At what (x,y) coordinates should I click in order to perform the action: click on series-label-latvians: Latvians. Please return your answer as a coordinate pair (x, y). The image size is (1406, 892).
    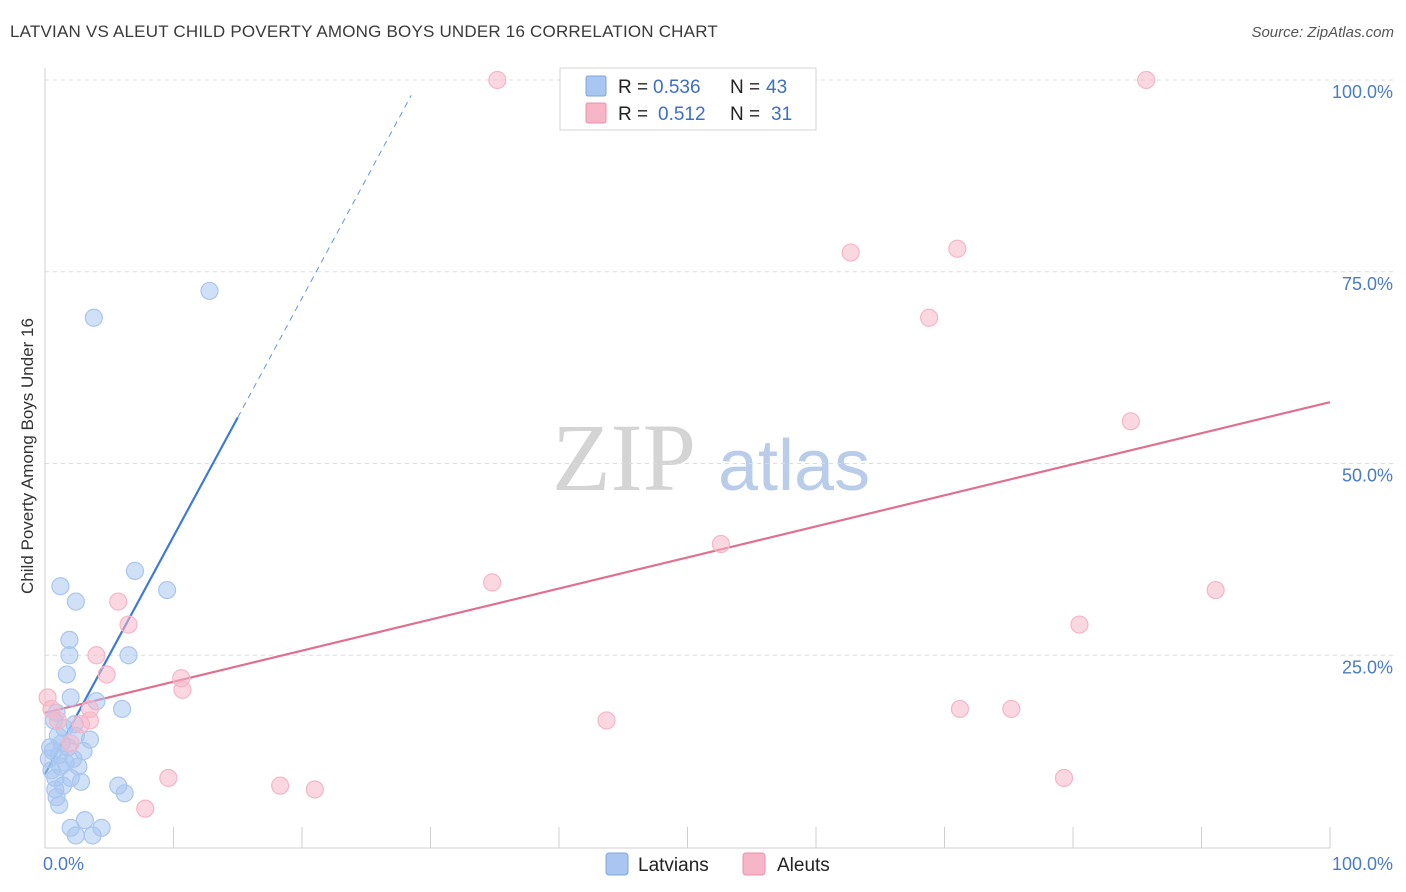
    Looking at the image, I should click on (673, 865).